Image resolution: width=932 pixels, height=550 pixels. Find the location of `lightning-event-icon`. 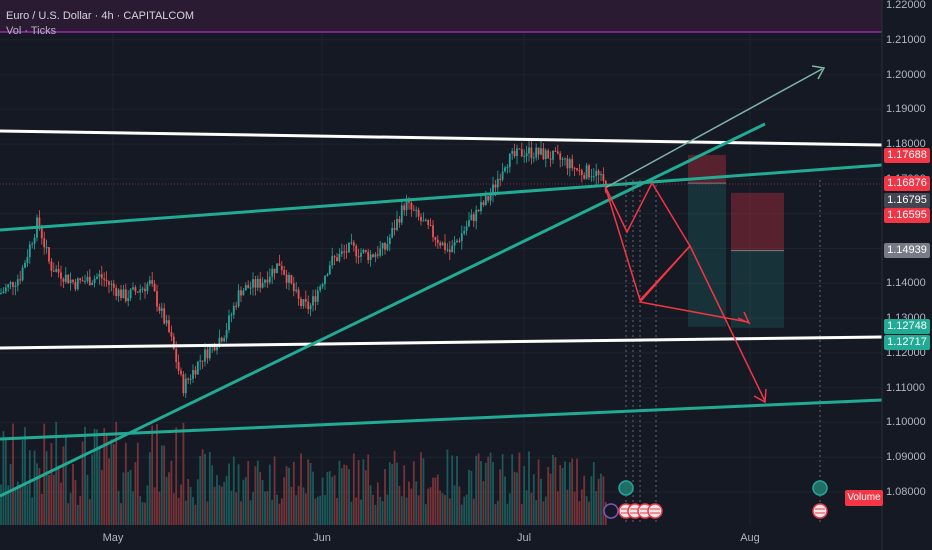

lightning-event-icon is located at coordinates (611, 511).